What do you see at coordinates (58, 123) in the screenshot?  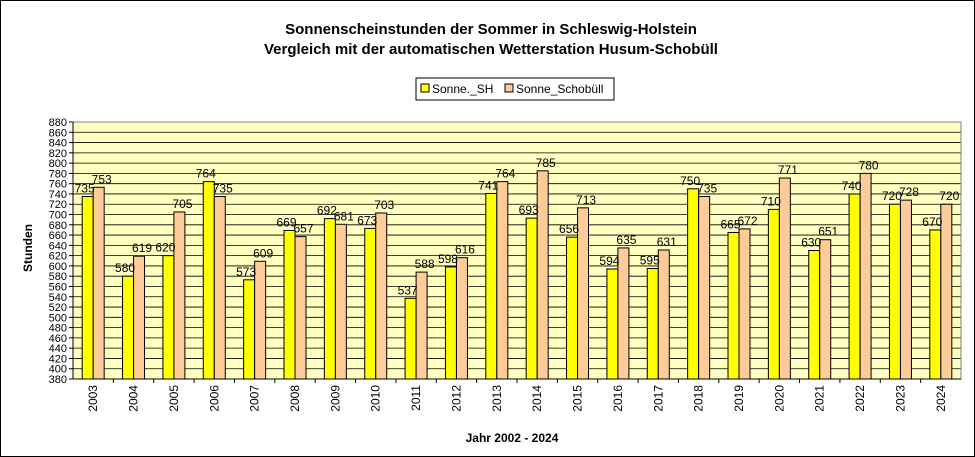 I see `y-tick-label: 880` at bounding box center [58, 123].